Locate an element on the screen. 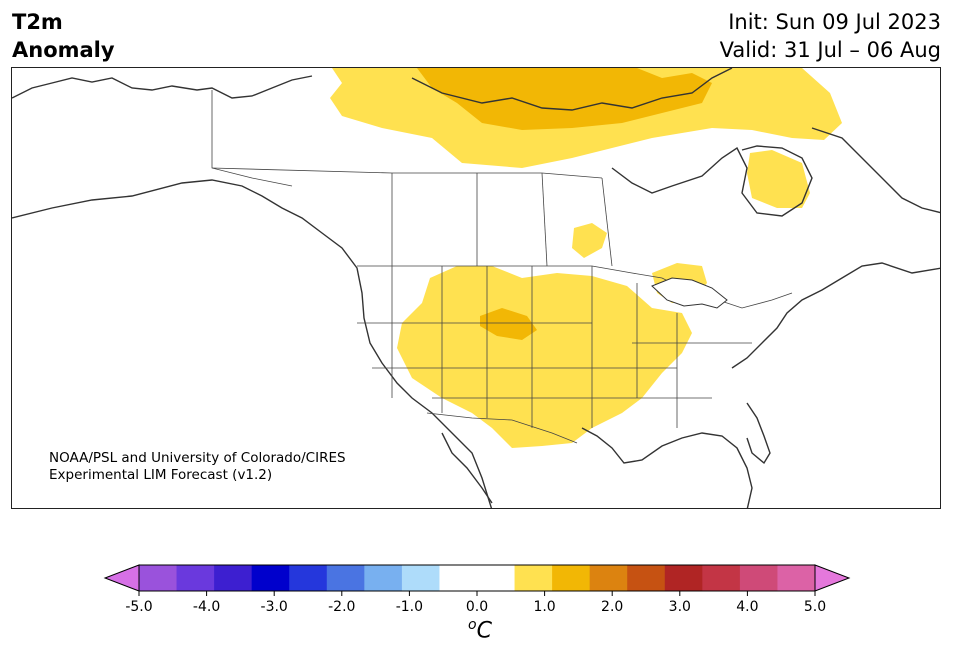 The image size is (953, 659). coast-baja is located at coordinates (467, 468).